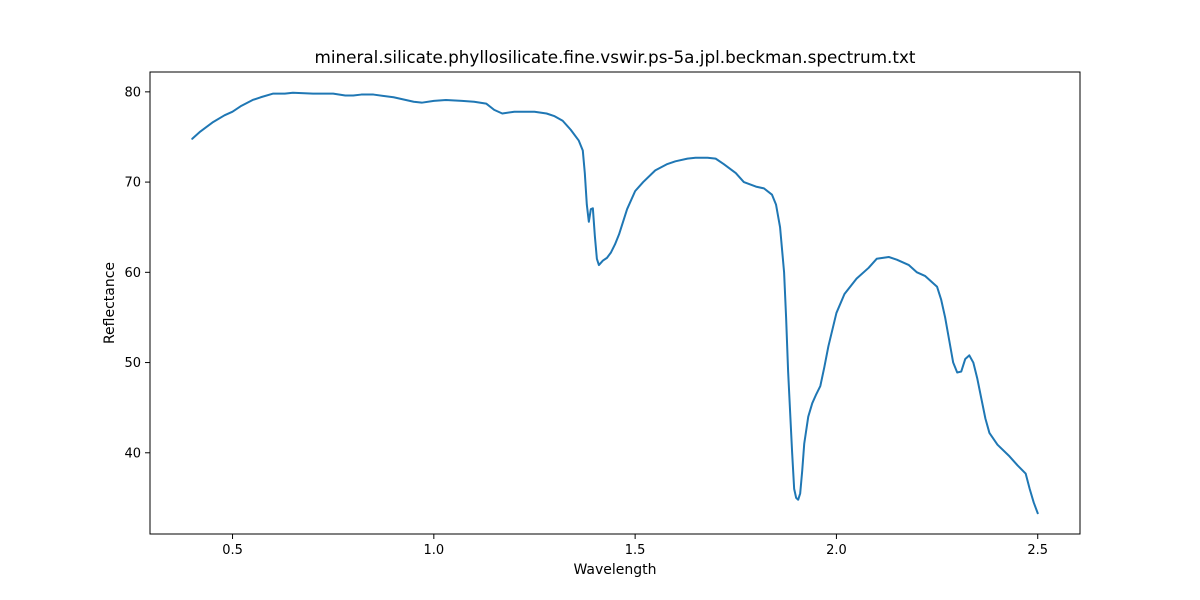 The width and height of the screenshot is (1200, 600). I want to click on x-tick-label: 0.5, so click(232, 550).